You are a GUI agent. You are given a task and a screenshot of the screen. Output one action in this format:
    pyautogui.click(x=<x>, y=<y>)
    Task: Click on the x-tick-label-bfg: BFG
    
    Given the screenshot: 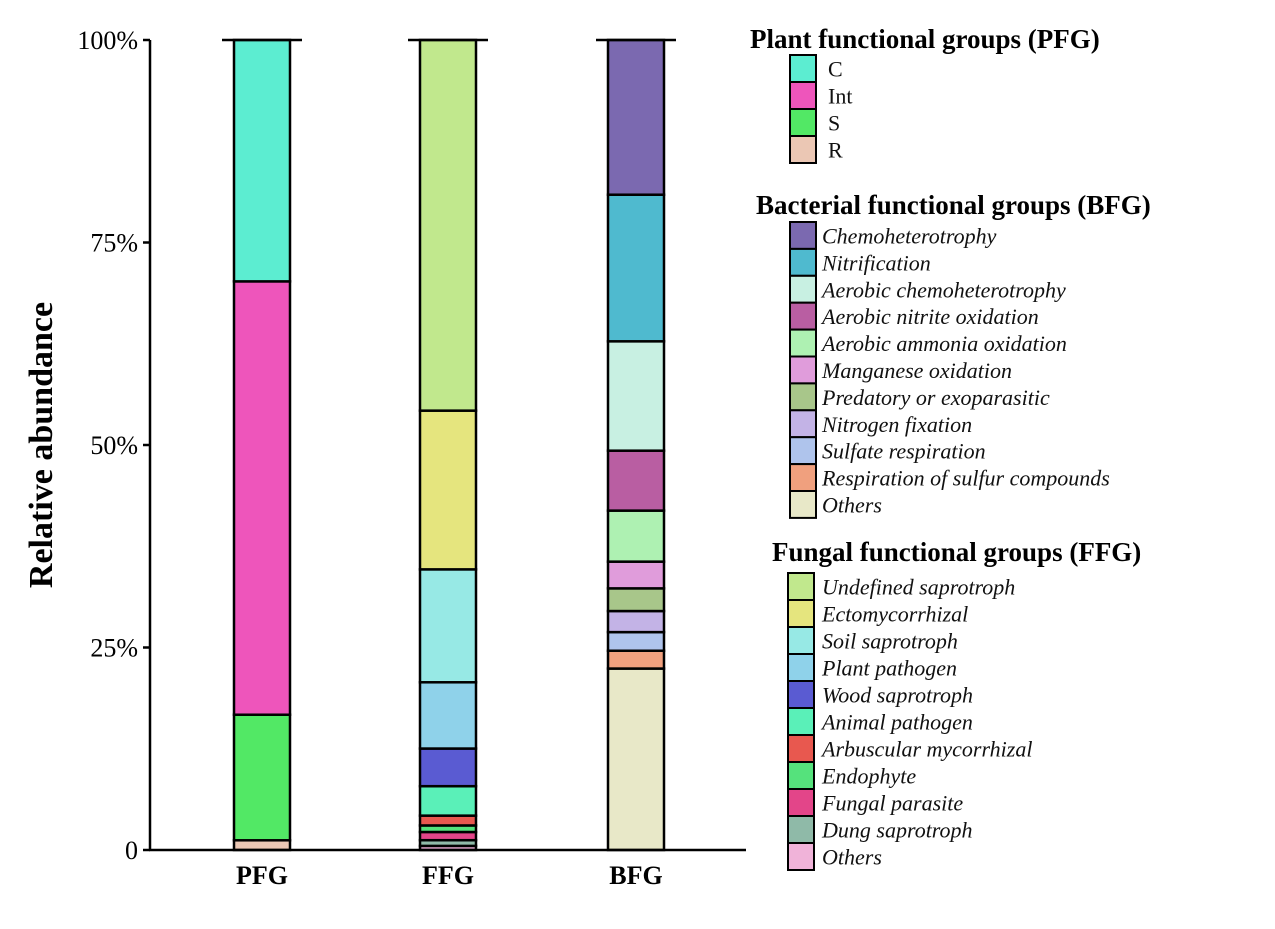 What is the action you would take?
    pyautogui.click(x=635, y=875)
    